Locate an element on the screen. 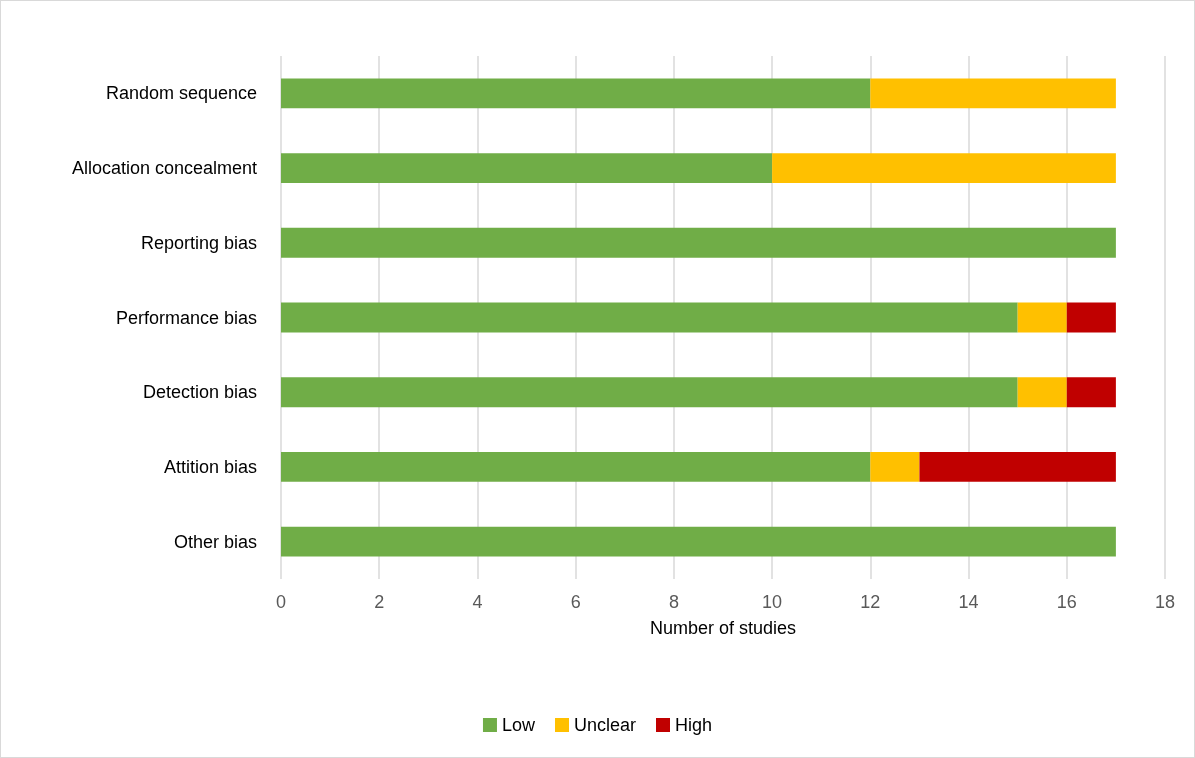  x-axis-title: Number of studies is located at coordinates (723, 628).